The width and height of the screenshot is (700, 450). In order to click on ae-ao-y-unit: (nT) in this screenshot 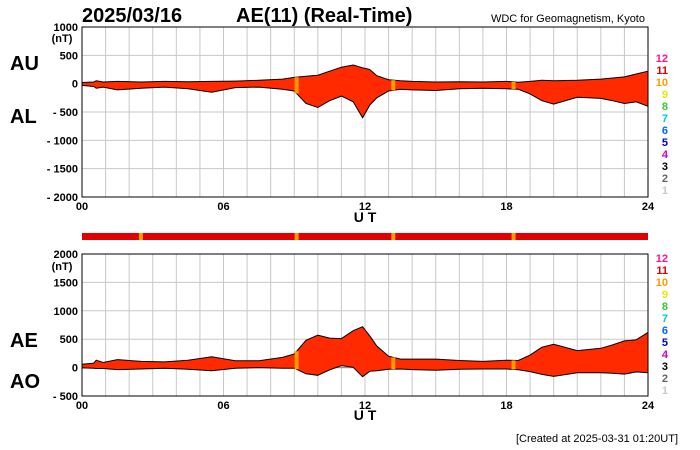, I will do `click(62, 267)`.